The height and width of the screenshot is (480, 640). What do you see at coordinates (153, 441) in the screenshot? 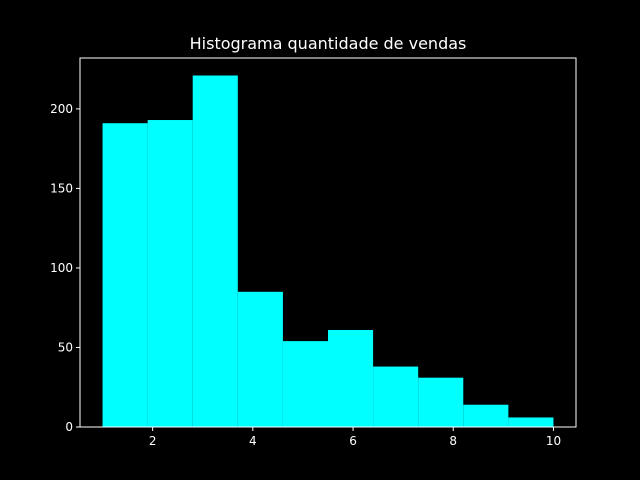
I see `x-tick-label: 2` at bounding box center [153, 441].